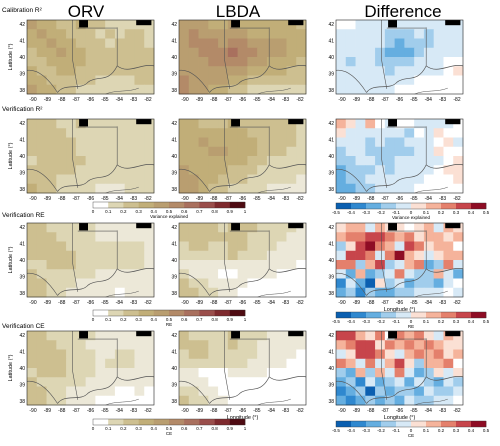 The height and width of the screenshot is (446, 500). I want to click on y-tick-label: 41, so click(331, 42).